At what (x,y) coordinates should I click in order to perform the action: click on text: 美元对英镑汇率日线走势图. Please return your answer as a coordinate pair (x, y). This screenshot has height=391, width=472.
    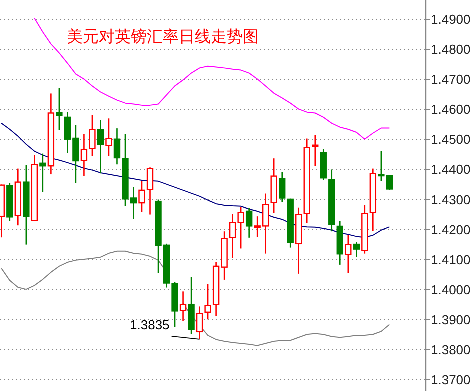
    Looking at the image, I should click on (163, 36).